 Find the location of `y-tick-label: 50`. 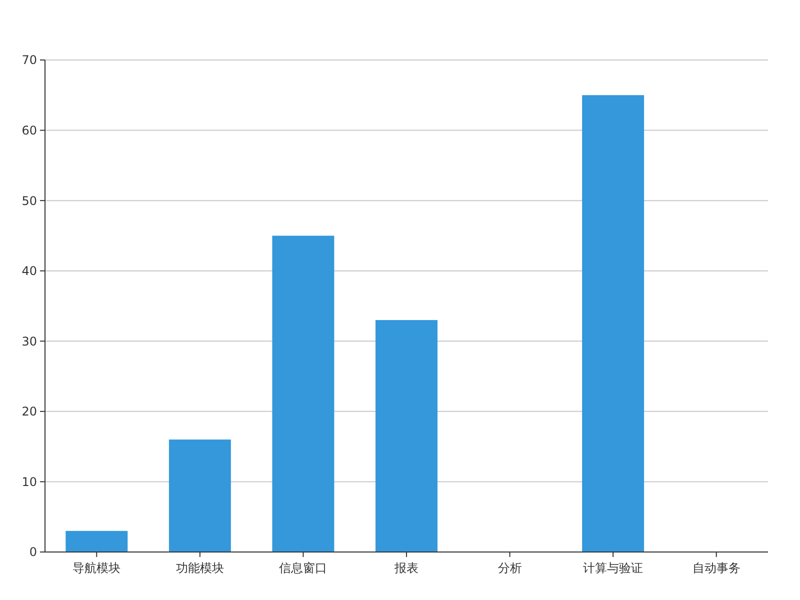

y-tick-label: 50 is located at coordinates (29, 201).